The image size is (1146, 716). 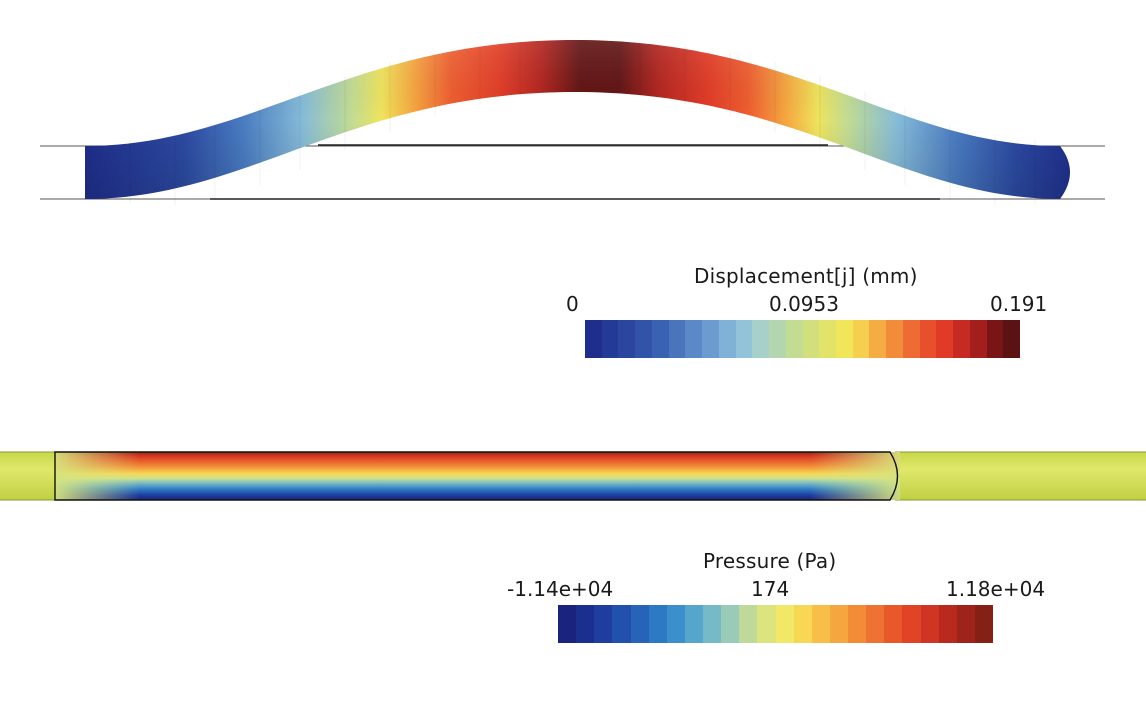 I want to click on pressure-tick-mid: 174, so click(x=770, y=589).